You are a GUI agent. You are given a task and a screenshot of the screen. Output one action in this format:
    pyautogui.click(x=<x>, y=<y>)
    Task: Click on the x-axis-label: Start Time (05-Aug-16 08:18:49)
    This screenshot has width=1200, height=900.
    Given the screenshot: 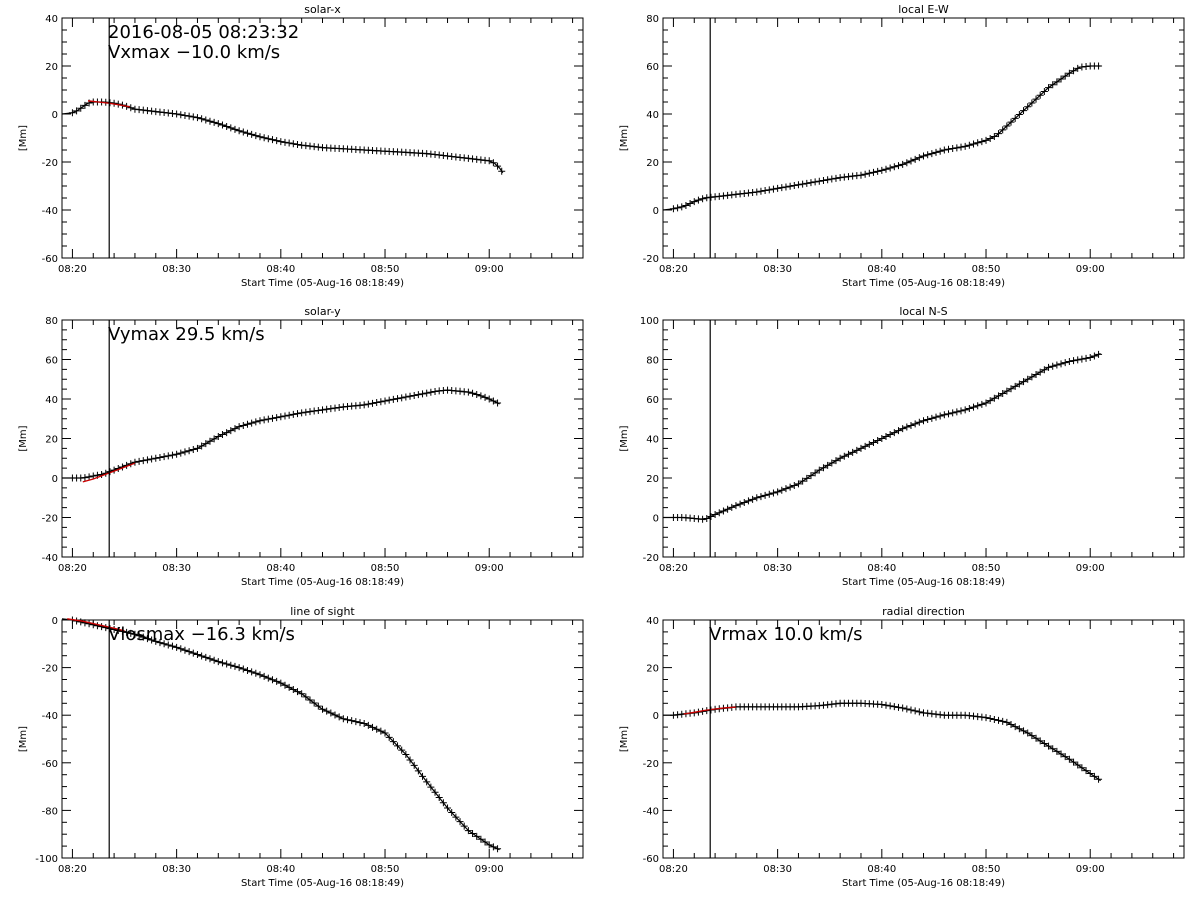 What is the action you would take?
    pyautogui.click(x=322, y=582)
    